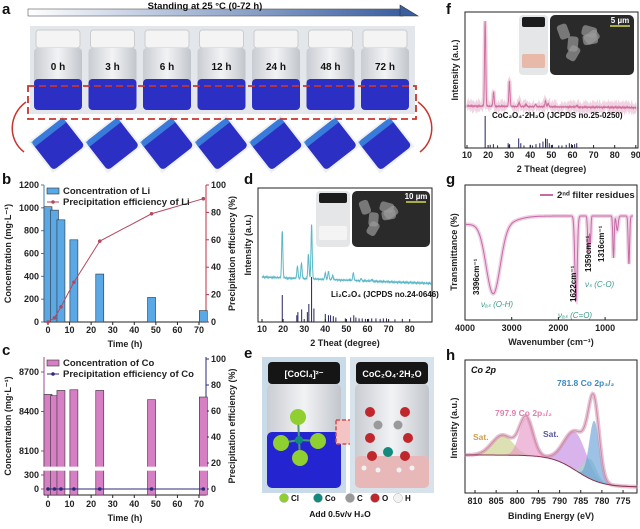 The width and height of the screenshot is (640, 529). What do you see at coordinates (533, 61) in the screenshot?
I see `inset-vial-powder` at bounding box center [533, 61].